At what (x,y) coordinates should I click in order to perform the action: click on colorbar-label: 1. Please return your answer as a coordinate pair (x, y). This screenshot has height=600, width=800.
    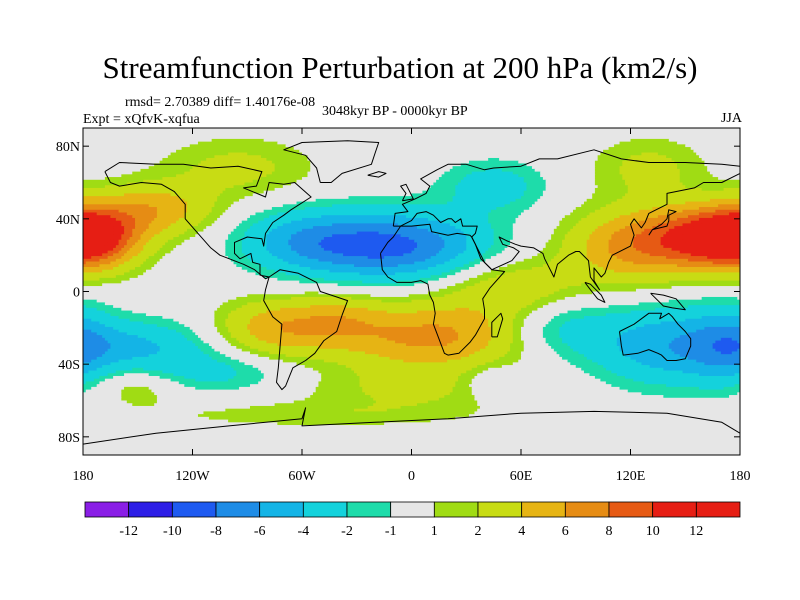
    Looking at the image, I should click on (434, 531).